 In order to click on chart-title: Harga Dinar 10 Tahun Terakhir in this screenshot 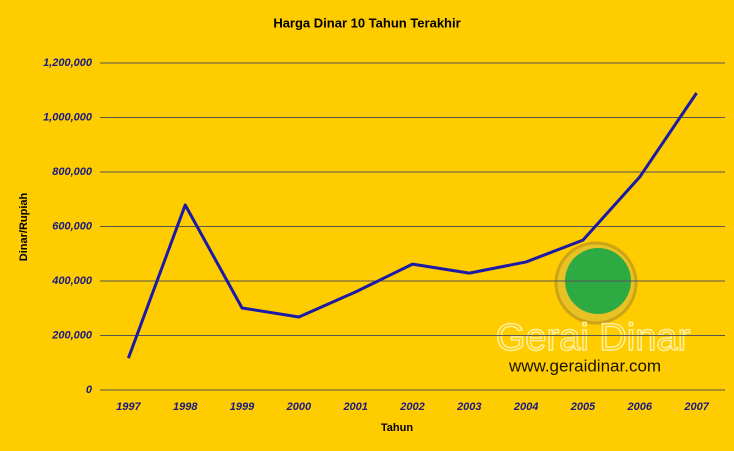, I will do `click(366, 22)`.